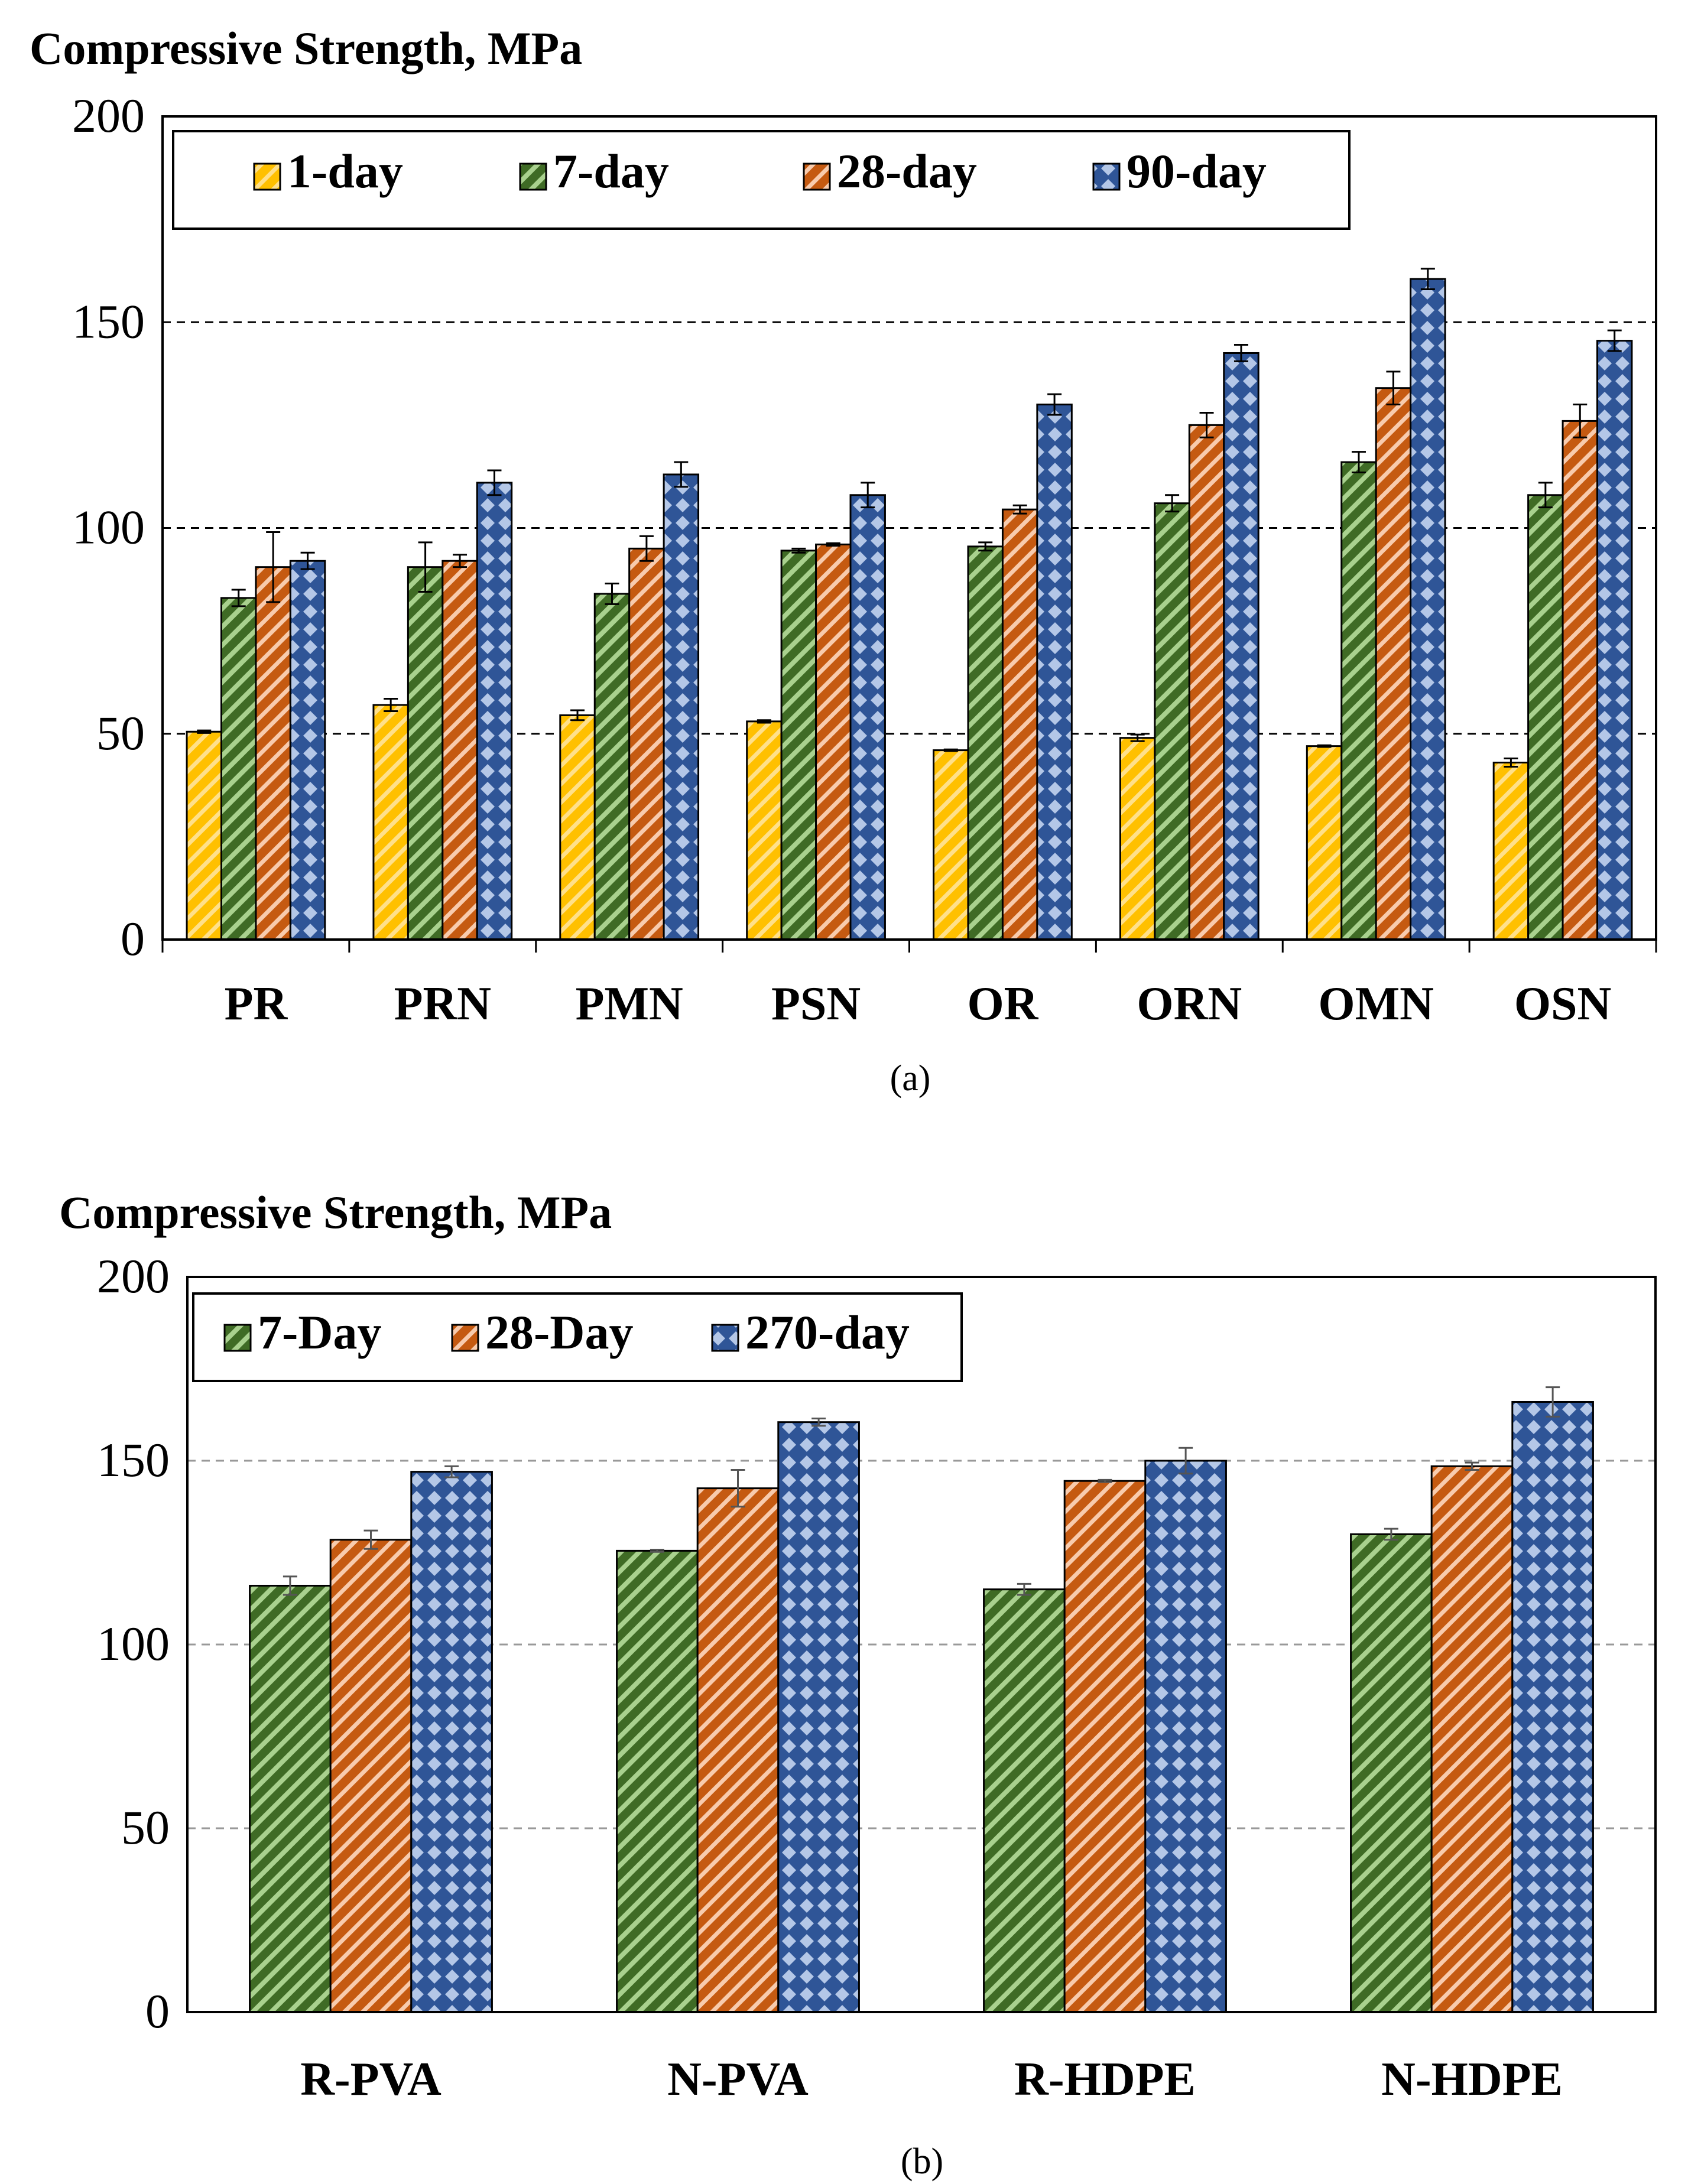  I want to click on bar-n-hdpe-28-day, so click(1472, 1739).